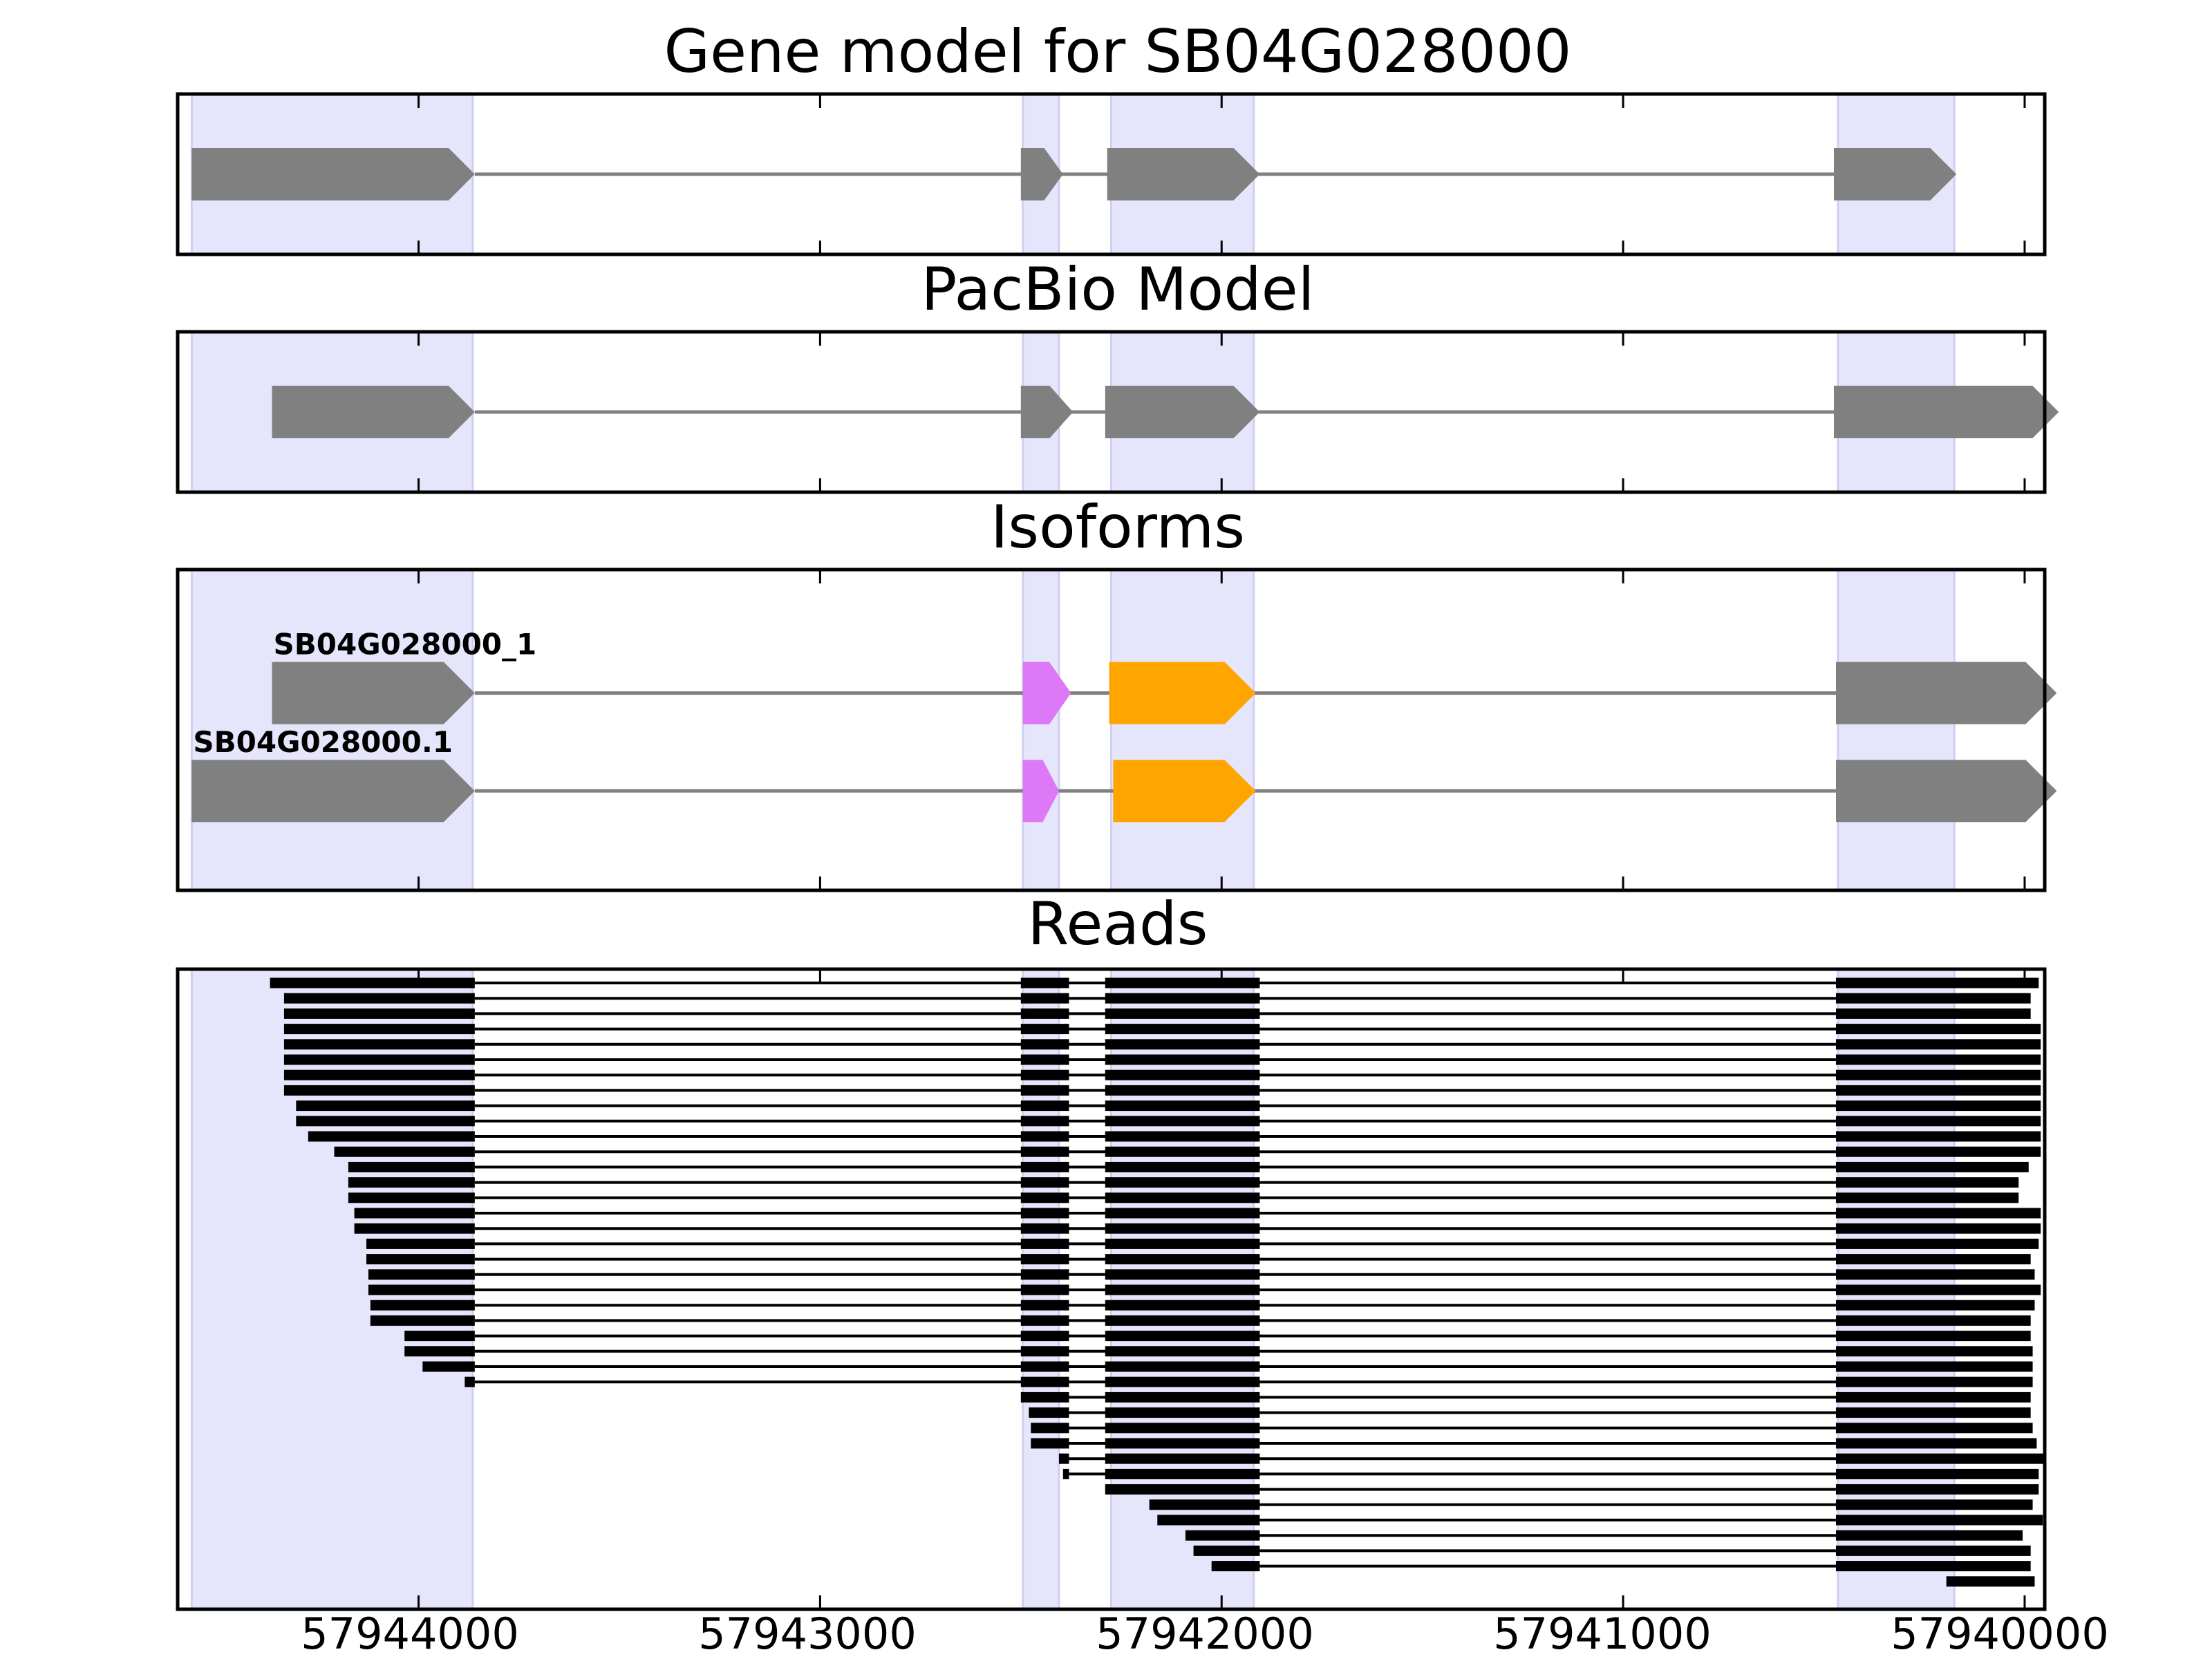 The width and height of the screenshot is (2212, 1659). Describe the element at coordinates (1118, 924) in the screenshot. I see `panel-title-reads: Reads` at that location.